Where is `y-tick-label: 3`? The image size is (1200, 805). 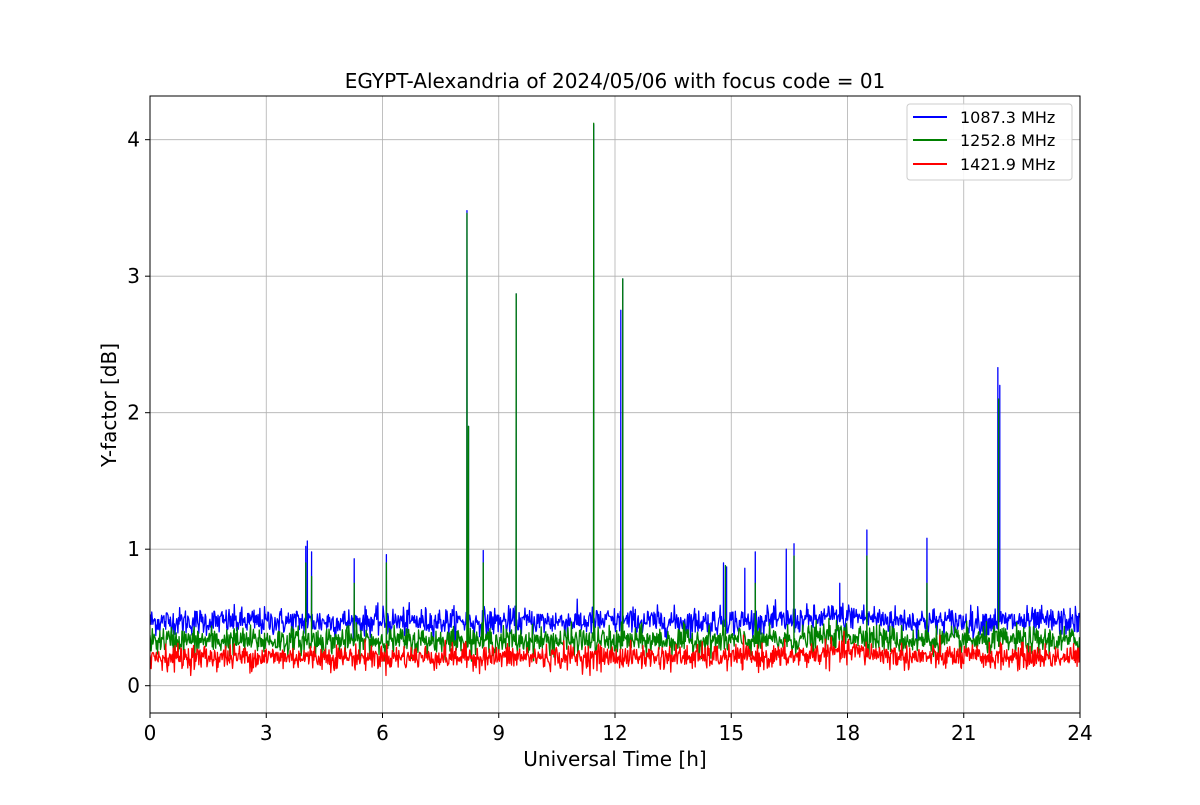 y-tick-label: 3 is located at coordinates (133, 276).